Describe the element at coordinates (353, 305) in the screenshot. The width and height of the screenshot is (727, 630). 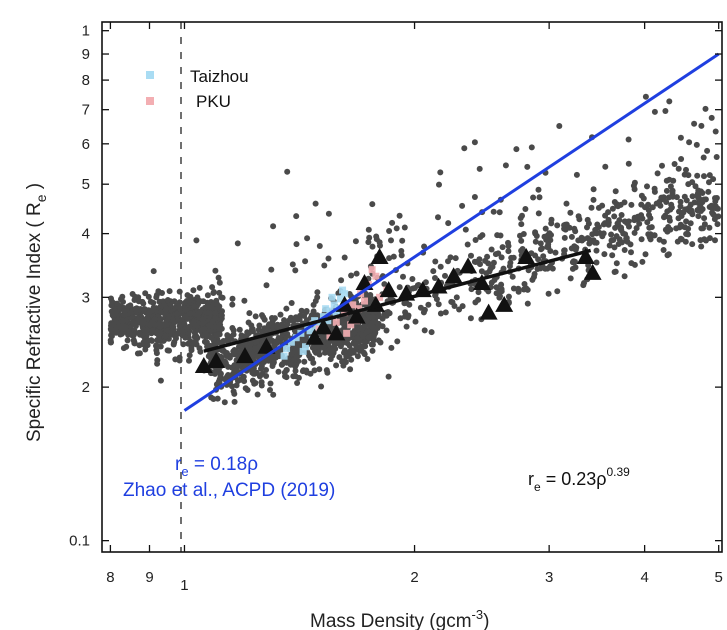
I see `series-point-pku` at that location.